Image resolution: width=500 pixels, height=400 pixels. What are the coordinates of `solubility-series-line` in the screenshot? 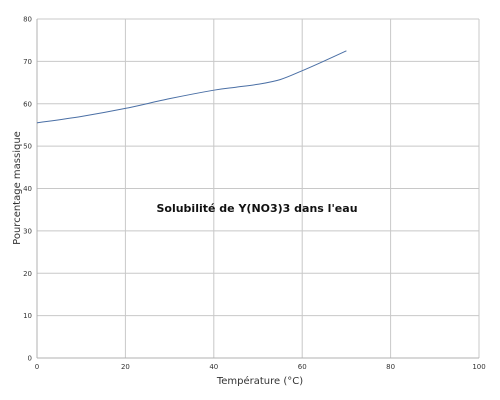 It's located at (191, 87).